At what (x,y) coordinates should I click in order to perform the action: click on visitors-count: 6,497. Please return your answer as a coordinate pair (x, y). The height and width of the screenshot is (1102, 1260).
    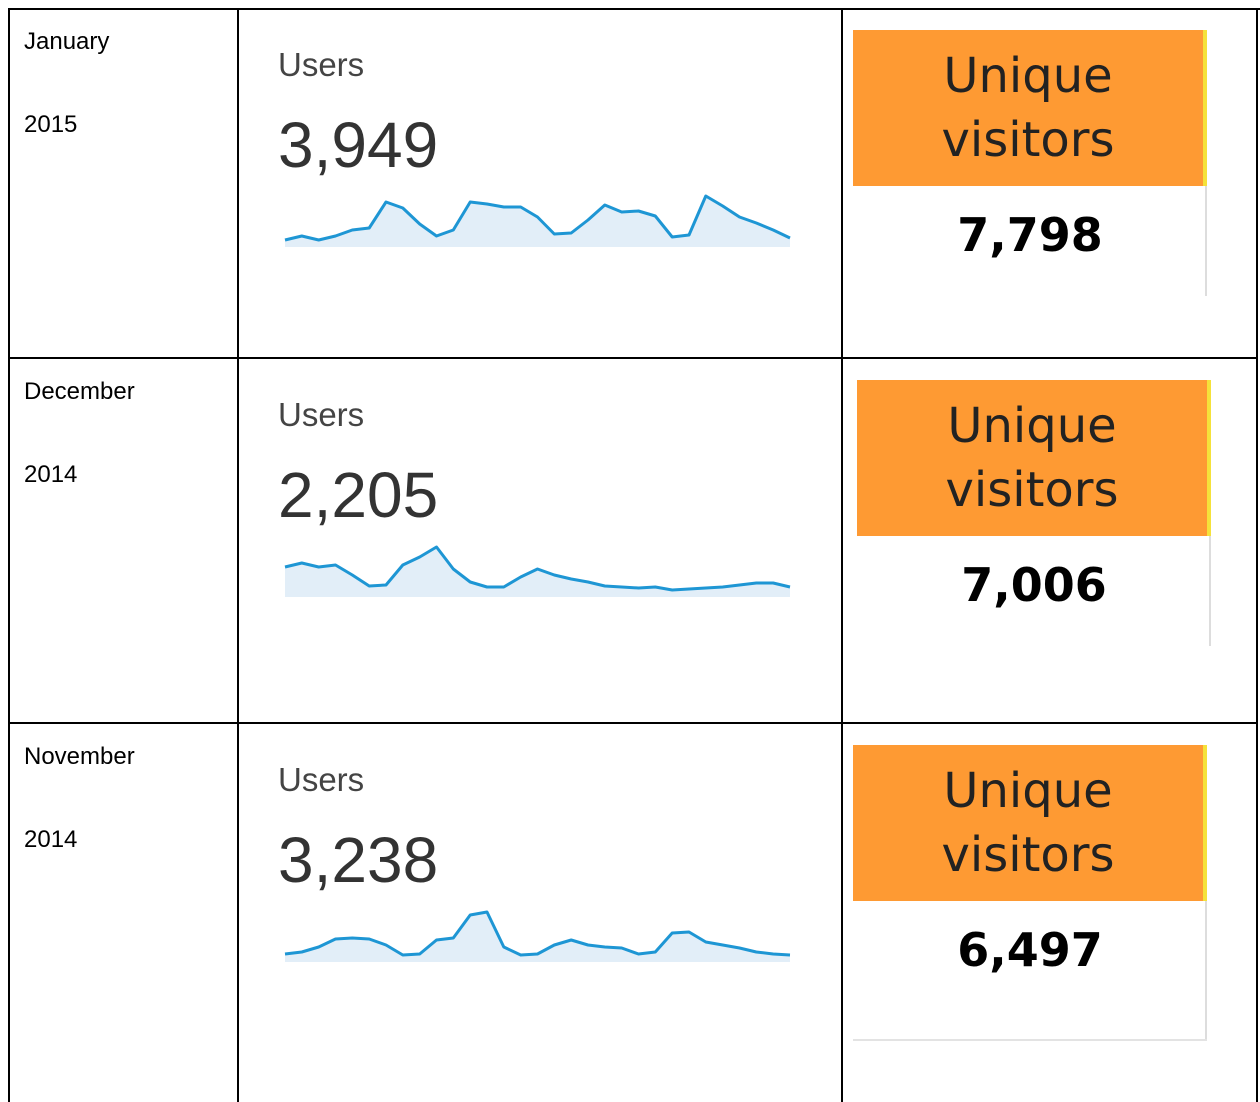
    Looking at the image, I should click on (1030, 950).